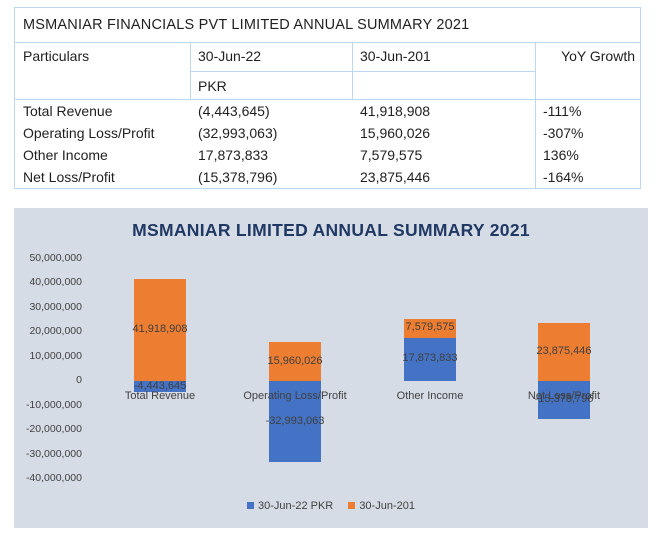 The width and height of the screenshot is (659, 538). I want to click on data-label: 17,873,833, so click(430, 358).